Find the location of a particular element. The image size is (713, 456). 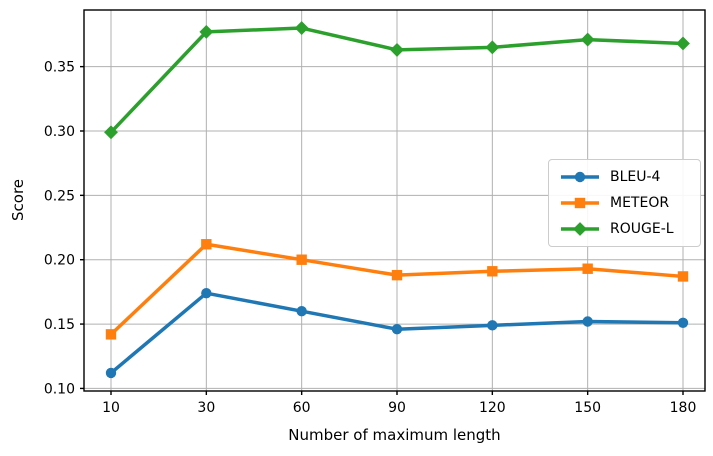

y-axis-label: Score is located at coordinates (18, 200).